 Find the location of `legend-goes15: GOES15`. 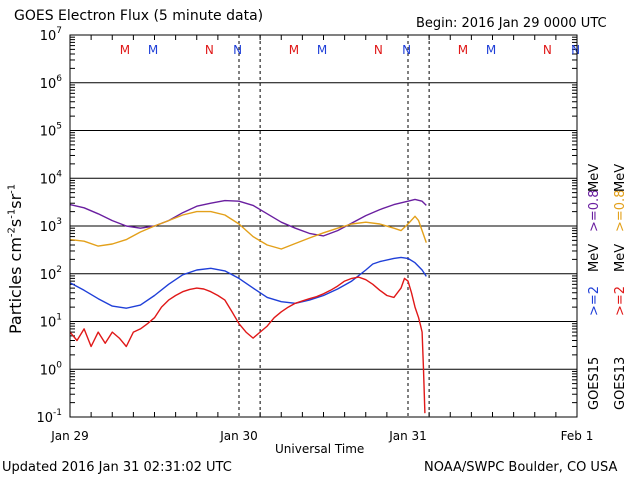

legend-goes15: GOES15 is located at coordinates (594, 383).